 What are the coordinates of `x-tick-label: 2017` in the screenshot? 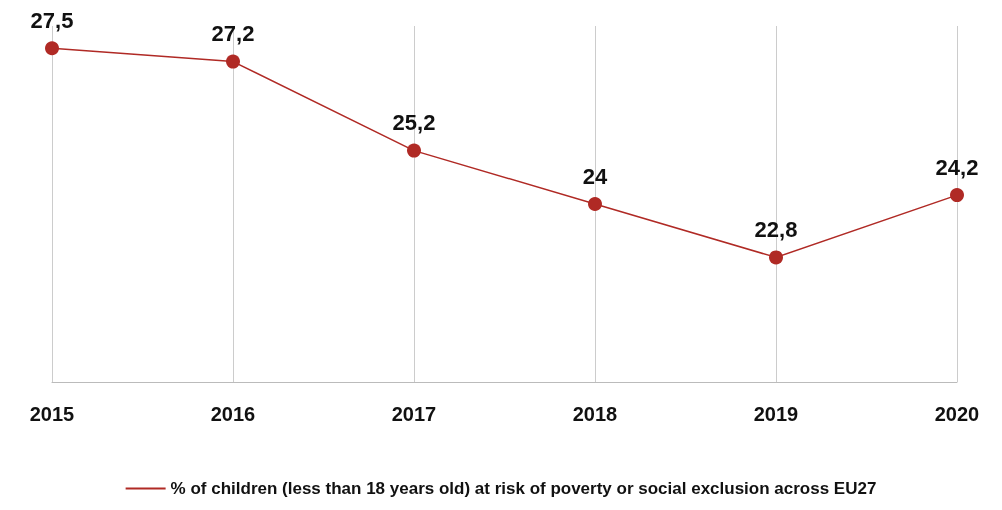 It's located at (414, 414).